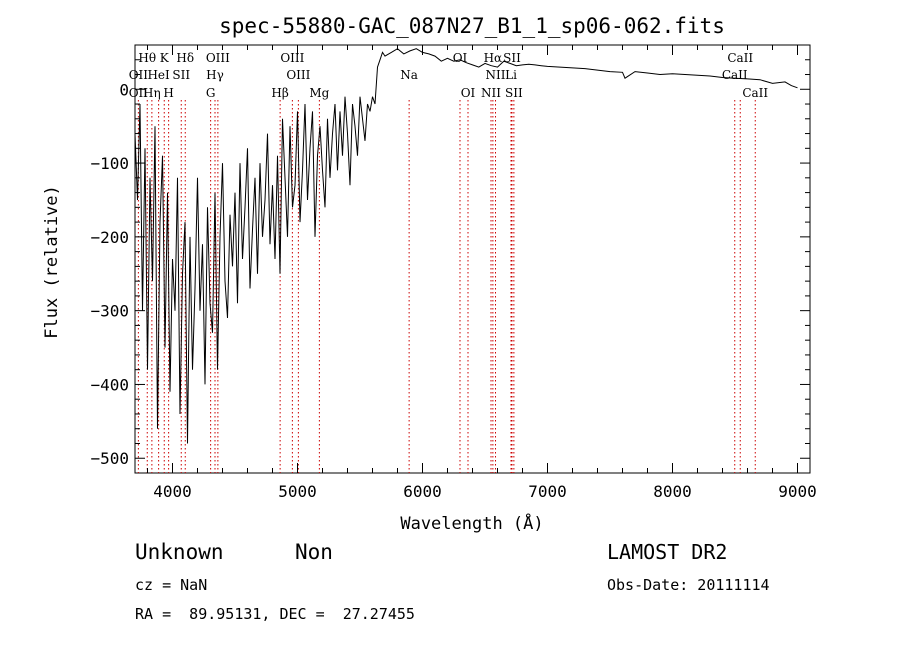 The height and width of the screenshot is (650, 900). Describe the element at coordinates (109, 384) in the screenshot. I see `y-tick-label: −400` at that location.